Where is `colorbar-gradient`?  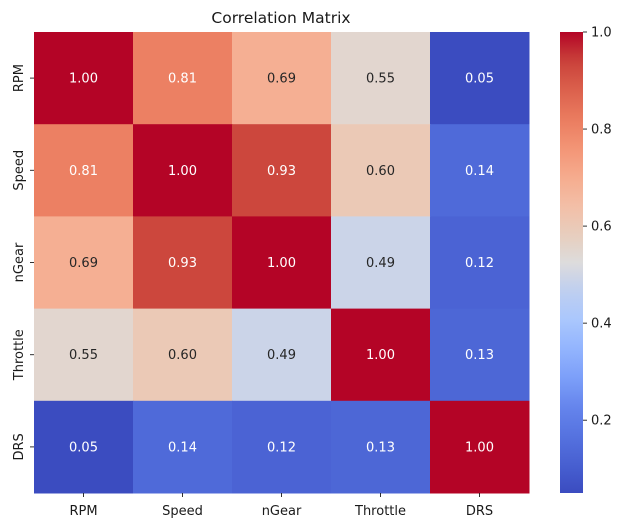
colorbar-gradient is located at coordinates (571, 262).